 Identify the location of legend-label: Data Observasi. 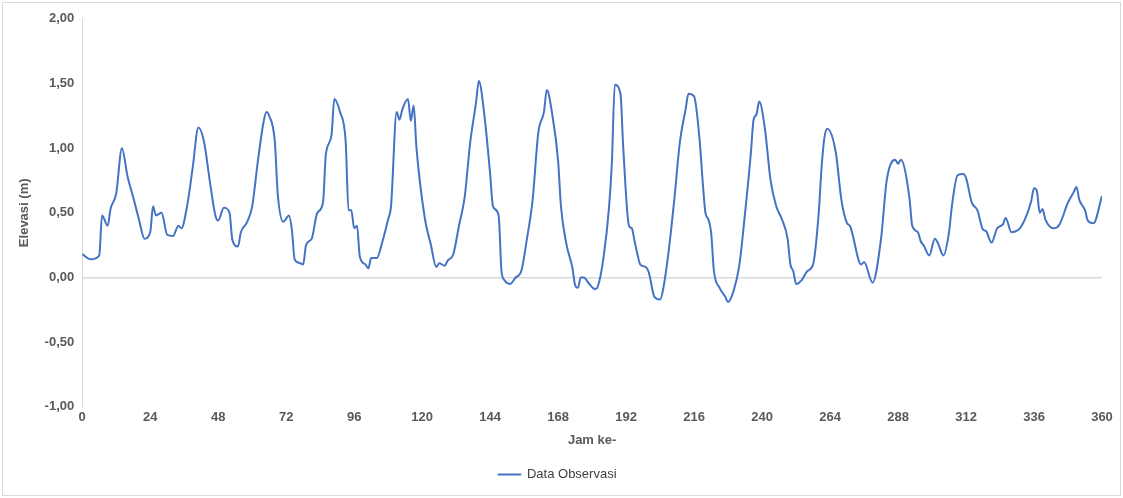
(571, 474).